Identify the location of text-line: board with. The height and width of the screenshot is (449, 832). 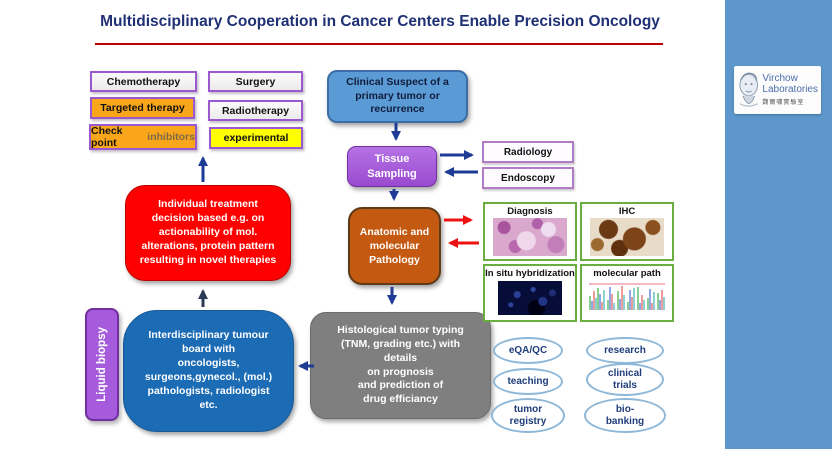
(208, 349).